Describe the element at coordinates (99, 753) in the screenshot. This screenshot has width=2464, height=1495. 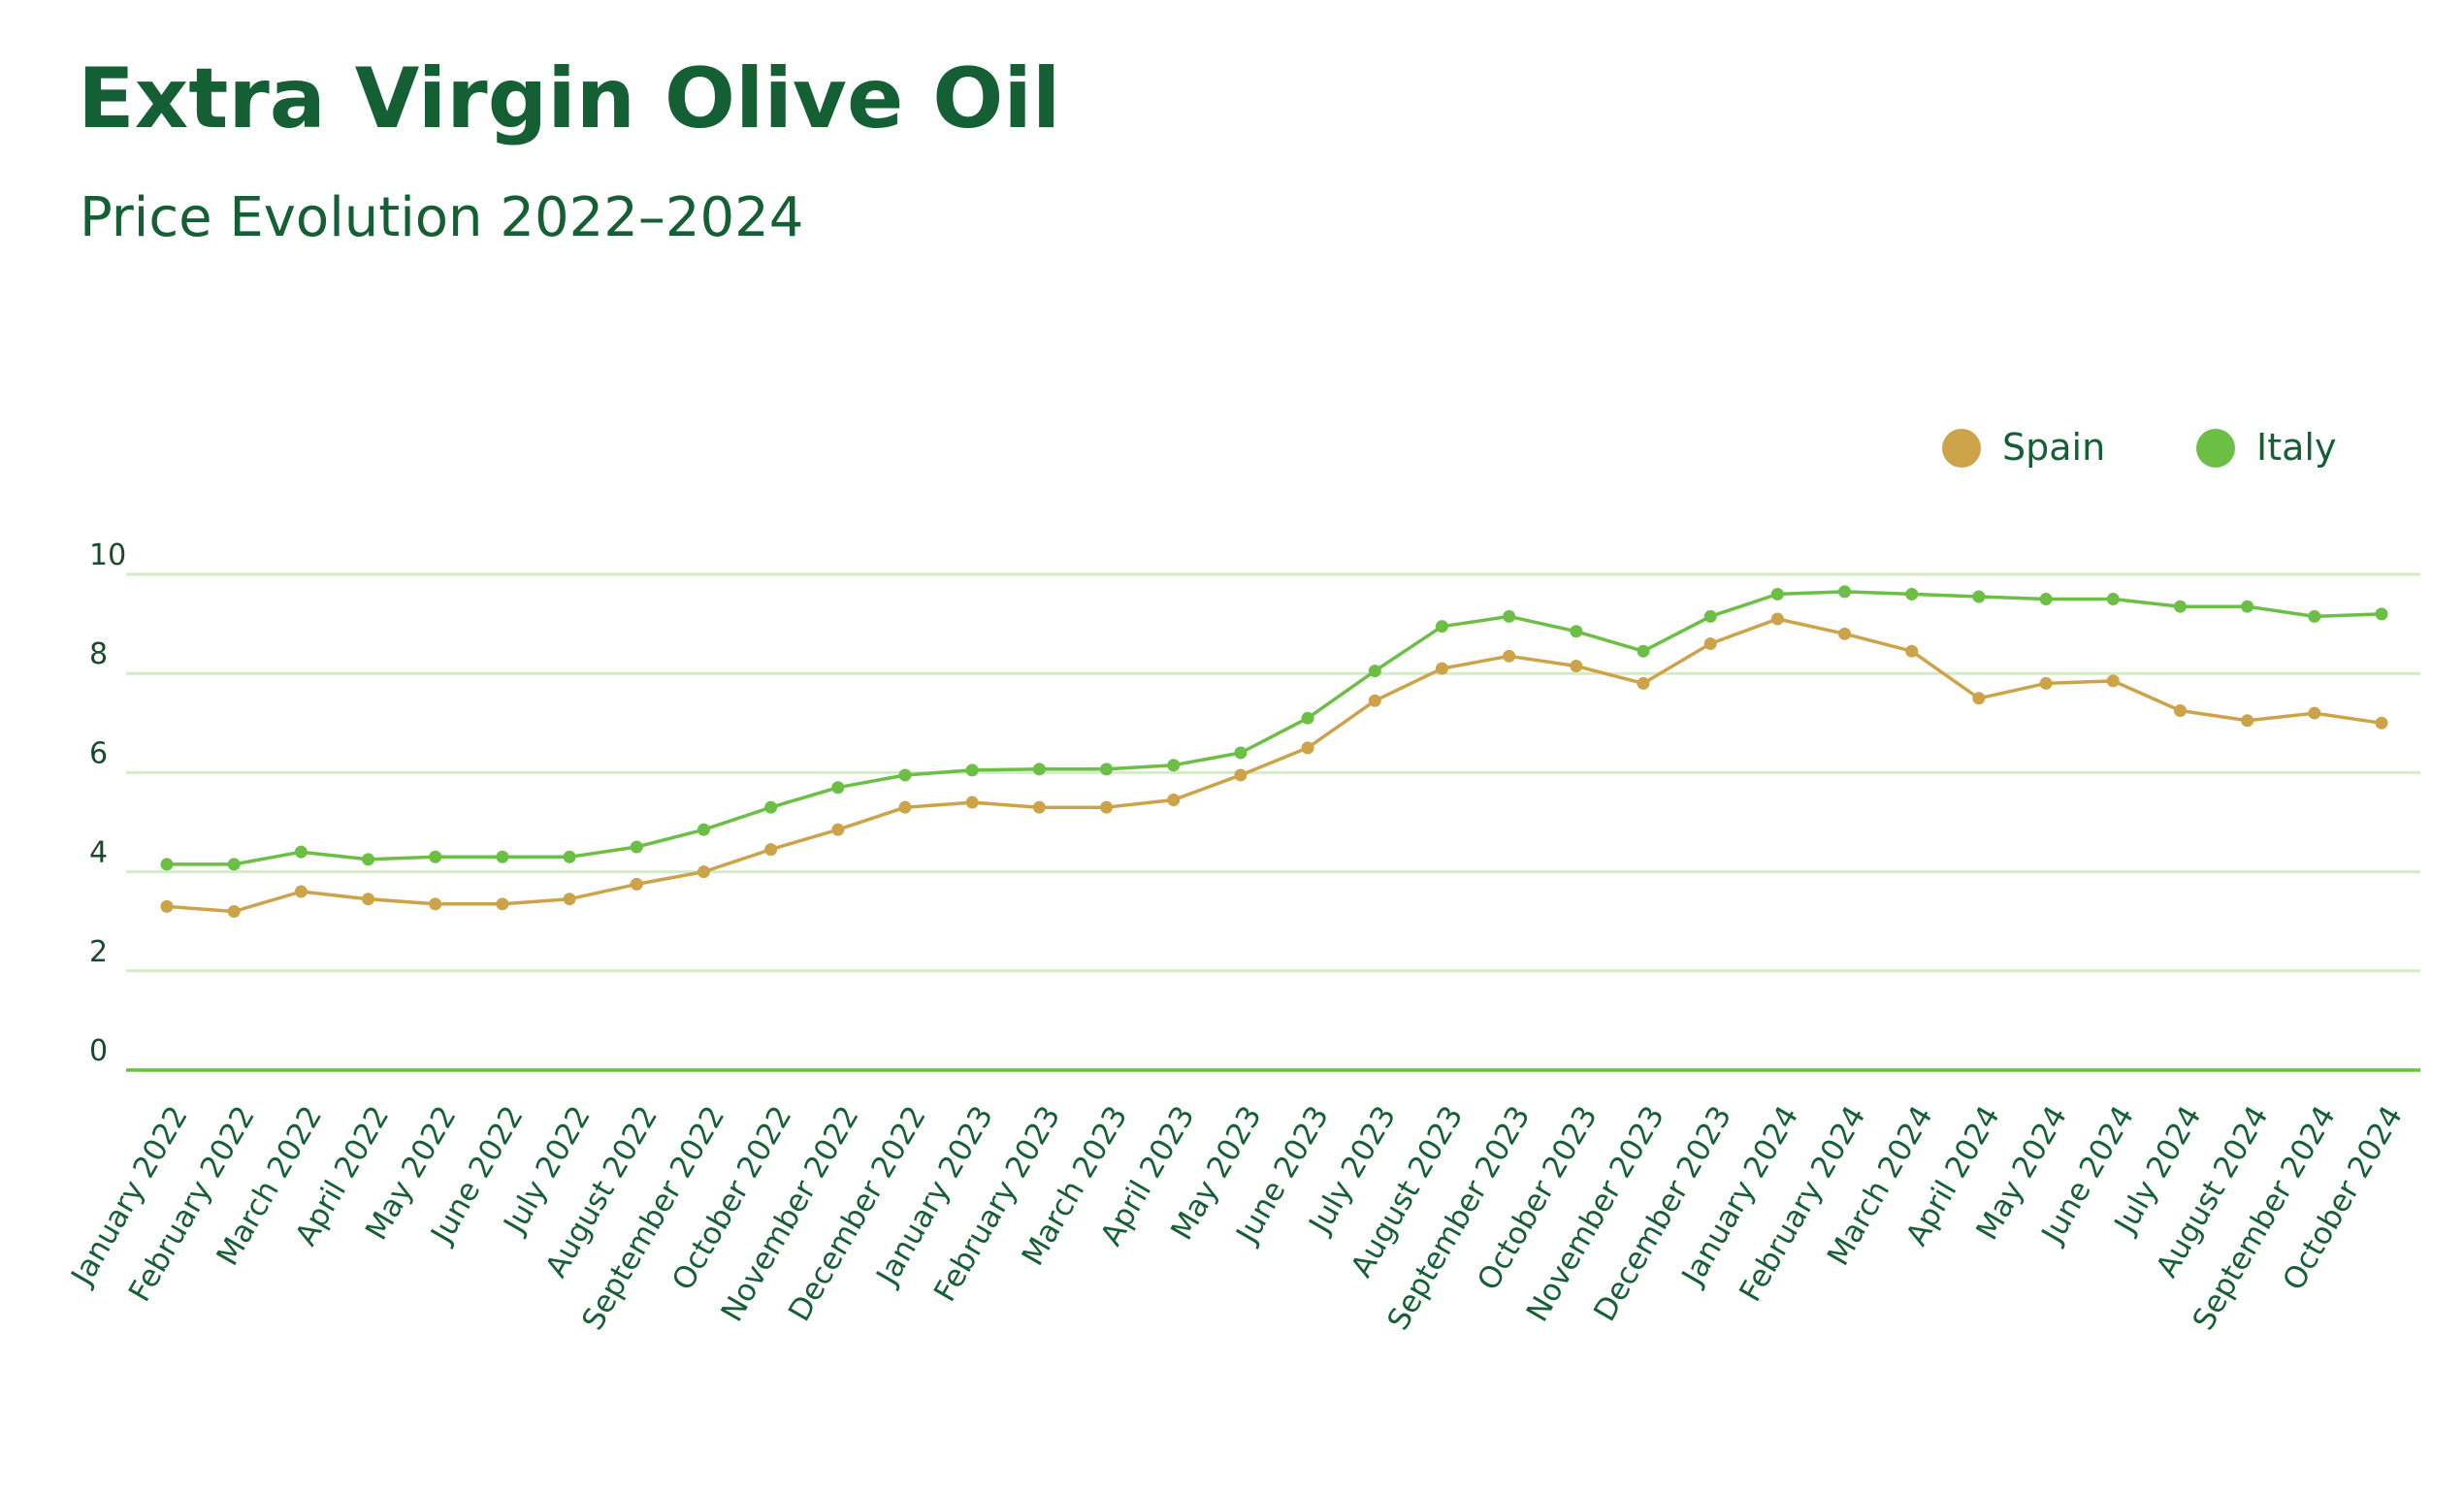
I see `y-tick-label: 6` at that location.